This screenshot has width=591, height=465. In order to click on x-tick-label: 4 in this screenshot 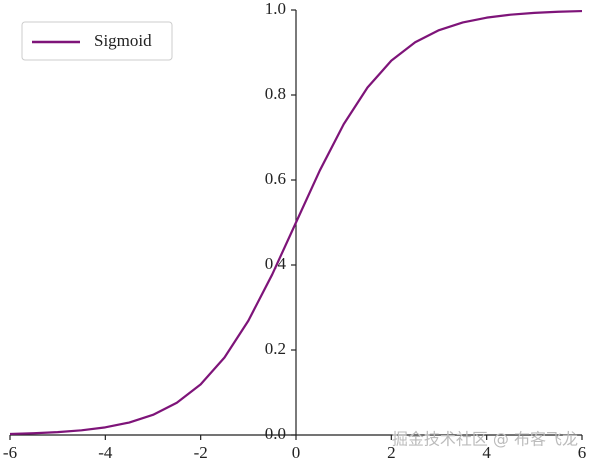, I will do `click(486, 452)`.